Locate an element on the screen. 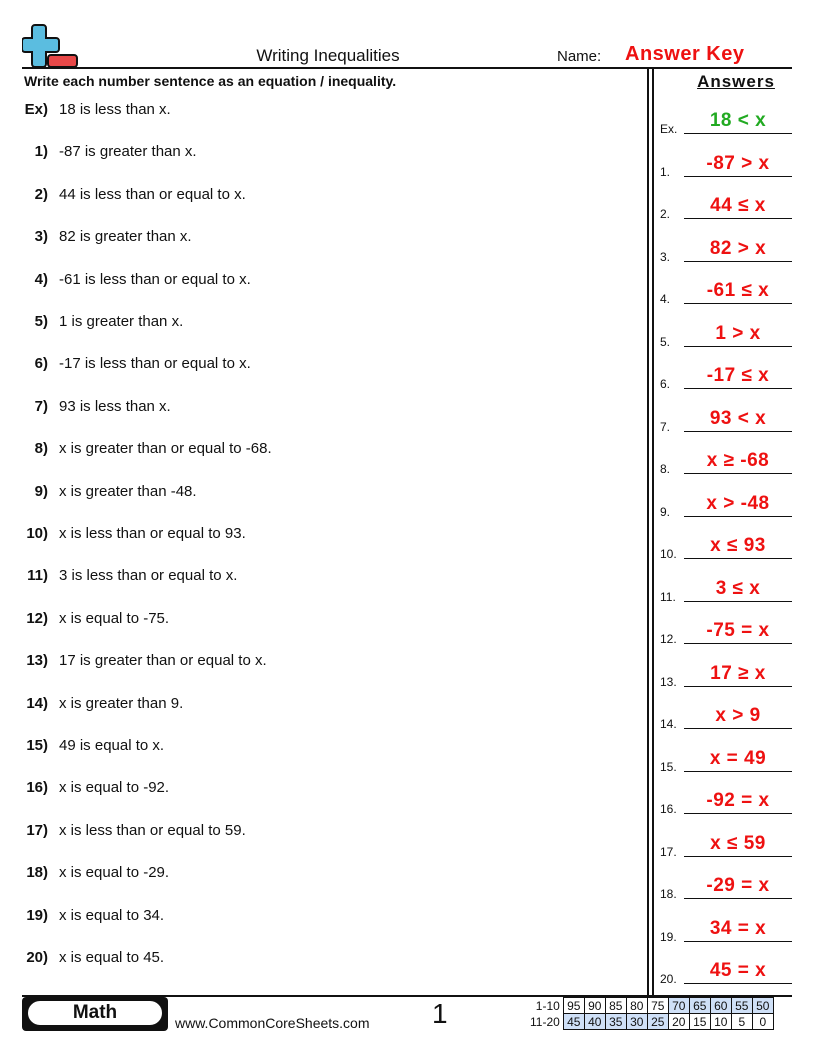 This screenshot has height=1056, width=816. answer-label: 16. is located at coordinates (668, 809).